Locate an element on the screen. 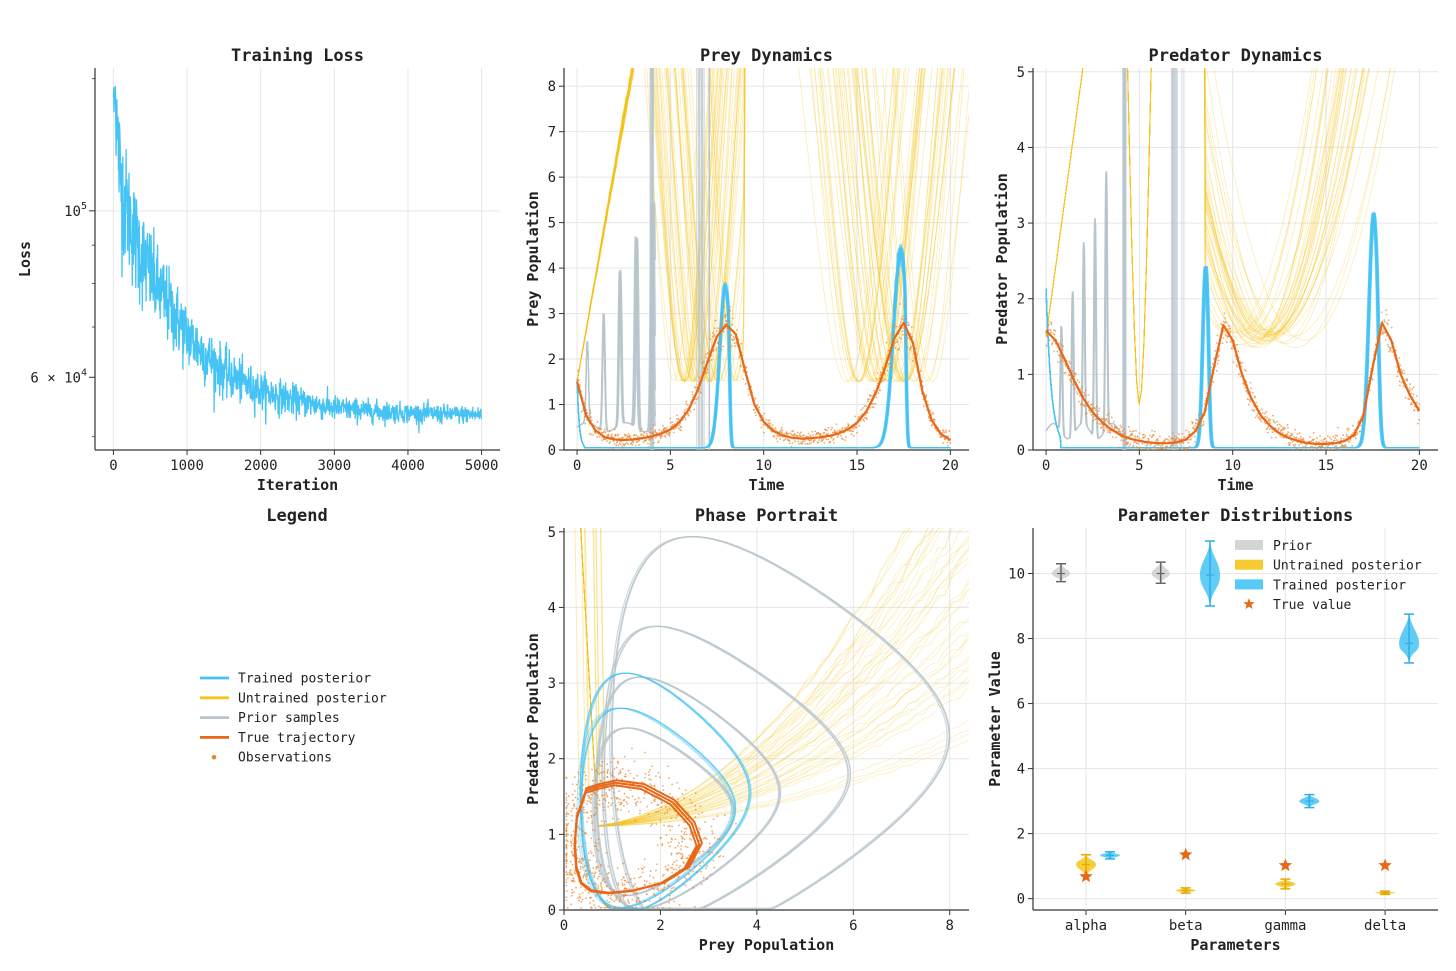 Image resolution: width=1456 pixels, height=971 pixels. phase-xlabel: Prey Population is located at coordinates (766, 945).